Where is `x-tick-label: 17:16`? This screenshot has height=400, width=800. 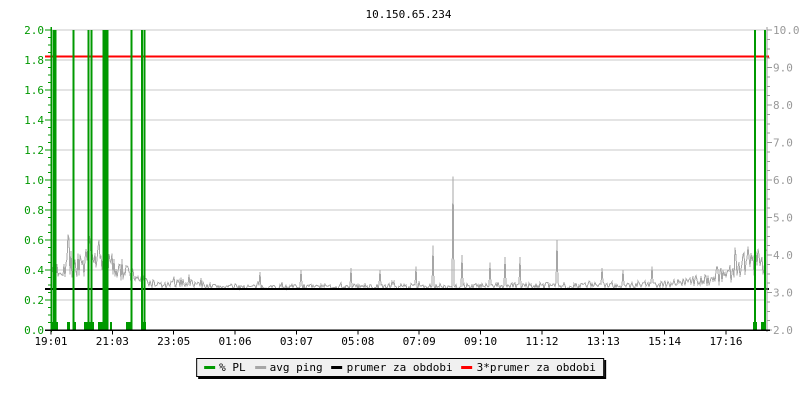
x-tick-label: 17:16 is located at coordinates (725, 341).